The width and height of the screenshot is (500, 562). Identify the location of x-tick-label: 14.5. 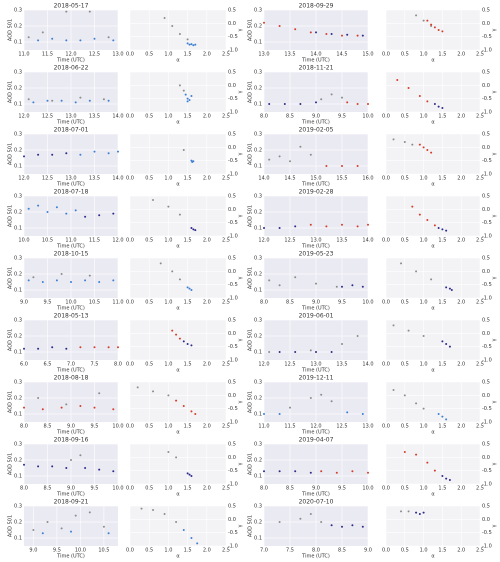
(289, 179).